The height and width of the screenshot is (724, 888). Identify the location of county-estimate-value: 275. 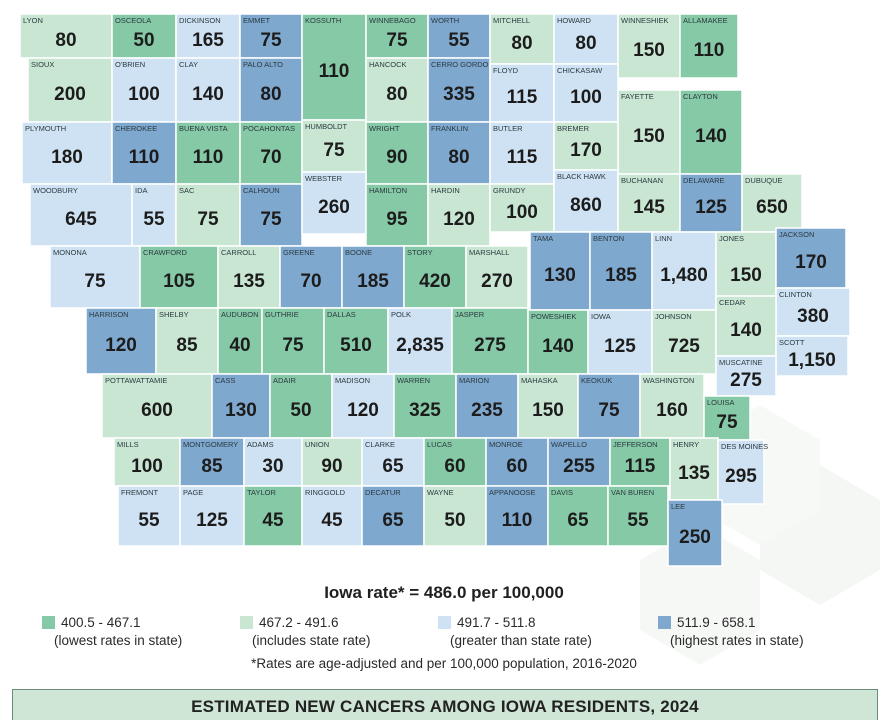
(746, 380).